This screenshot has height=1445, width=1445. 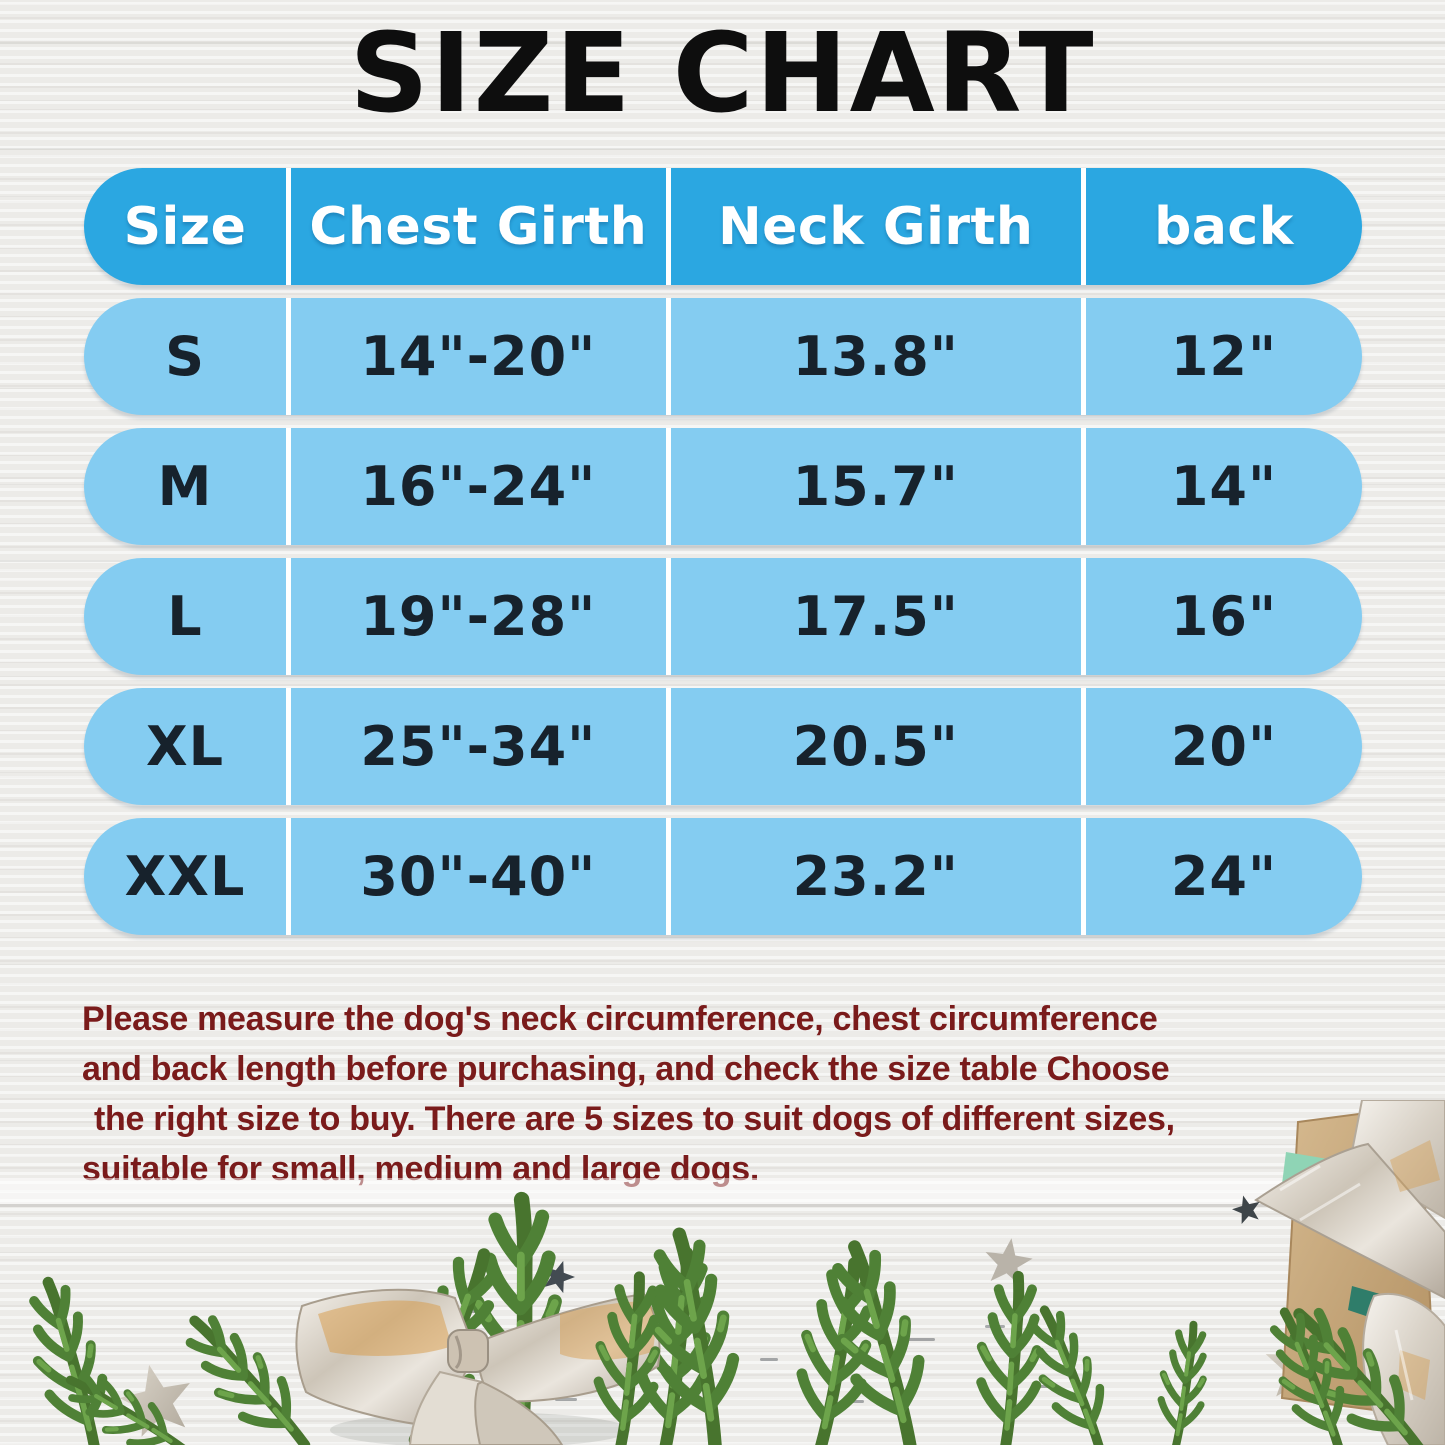 What do you see at coordinates (1349, 1272) in the screenshot?
I see `gift-wrap-decoration` at bounding box center [1349, 1272].